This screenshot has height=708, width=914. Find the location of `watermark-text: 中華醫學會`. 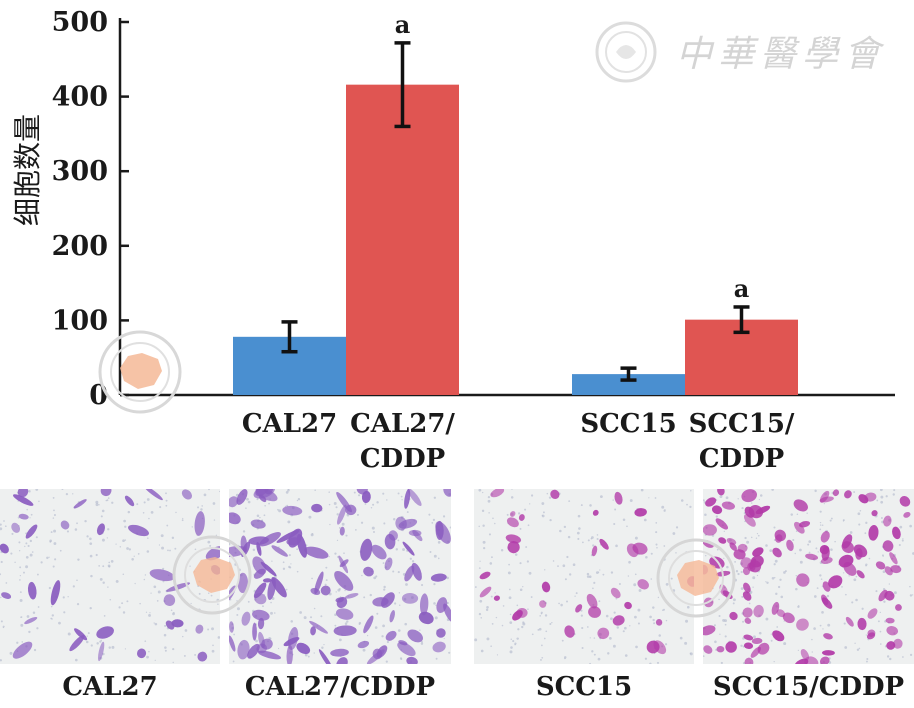

watermark-text: 中華醫學會 is located at coordinates (781, 54).